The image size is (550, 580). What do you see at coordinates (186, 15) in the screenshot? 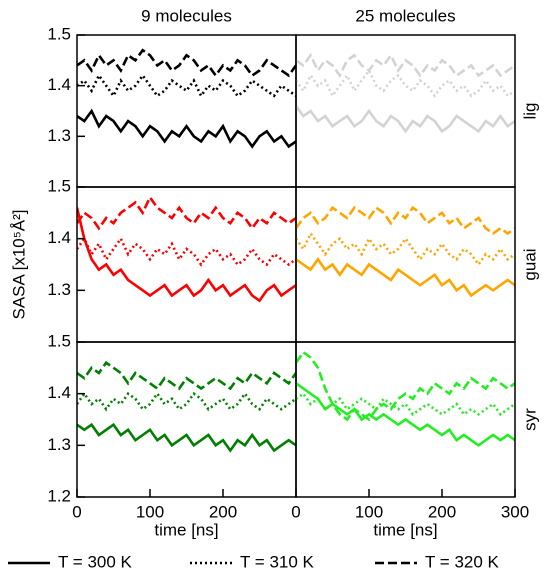
I see `panel-title: 9 molecules` at bounding box center [186, 15].